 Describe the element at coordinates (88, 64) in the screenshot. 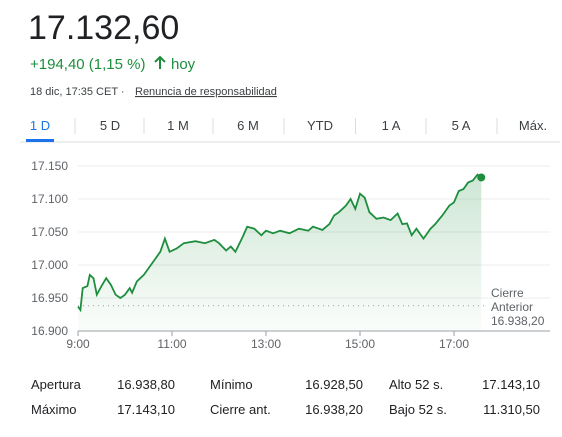

I see `change: +194,40 (1,15 %)` at that location.